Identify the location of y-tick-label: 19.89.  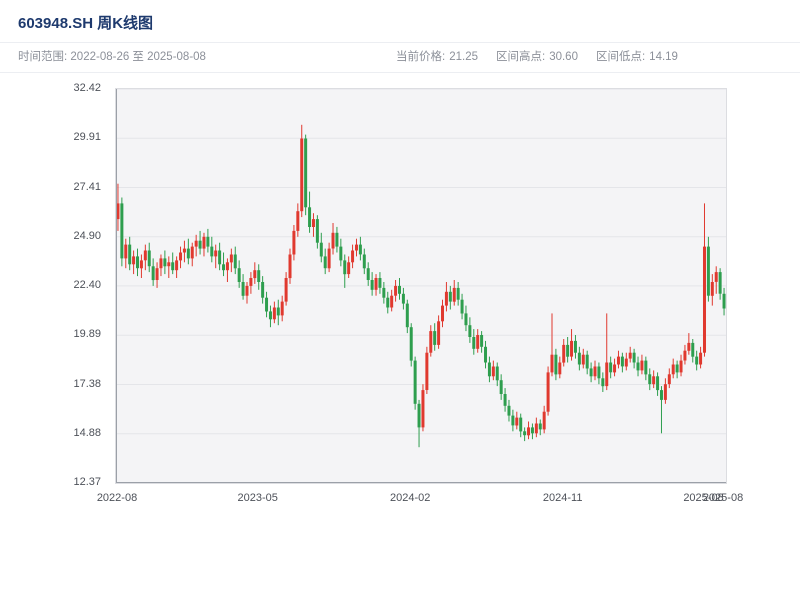
(87, 334).